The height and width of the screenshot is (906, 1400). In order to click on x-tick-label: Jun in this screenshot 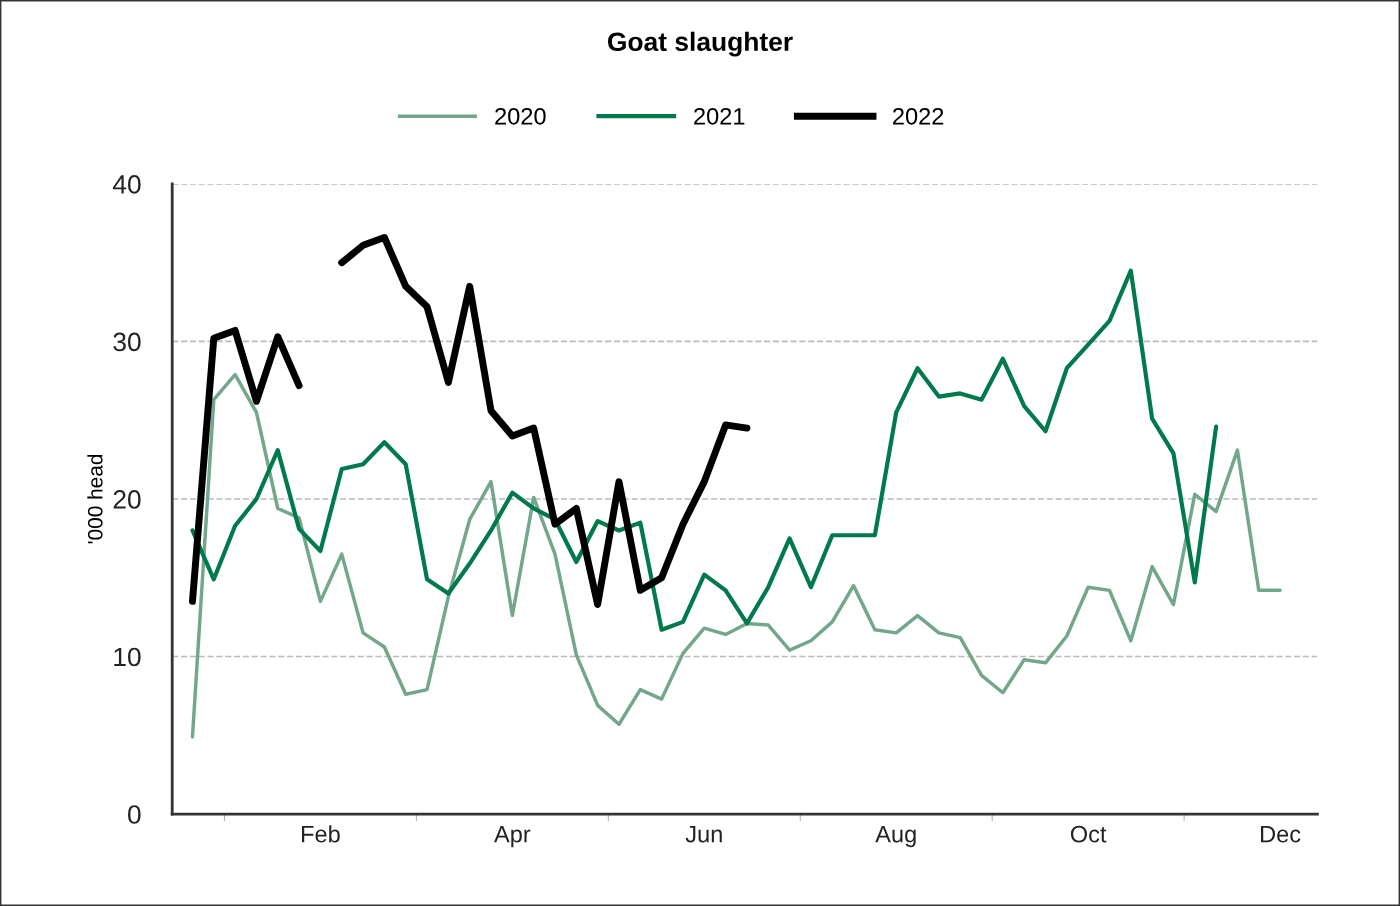, I will do `click(703, 834)`.